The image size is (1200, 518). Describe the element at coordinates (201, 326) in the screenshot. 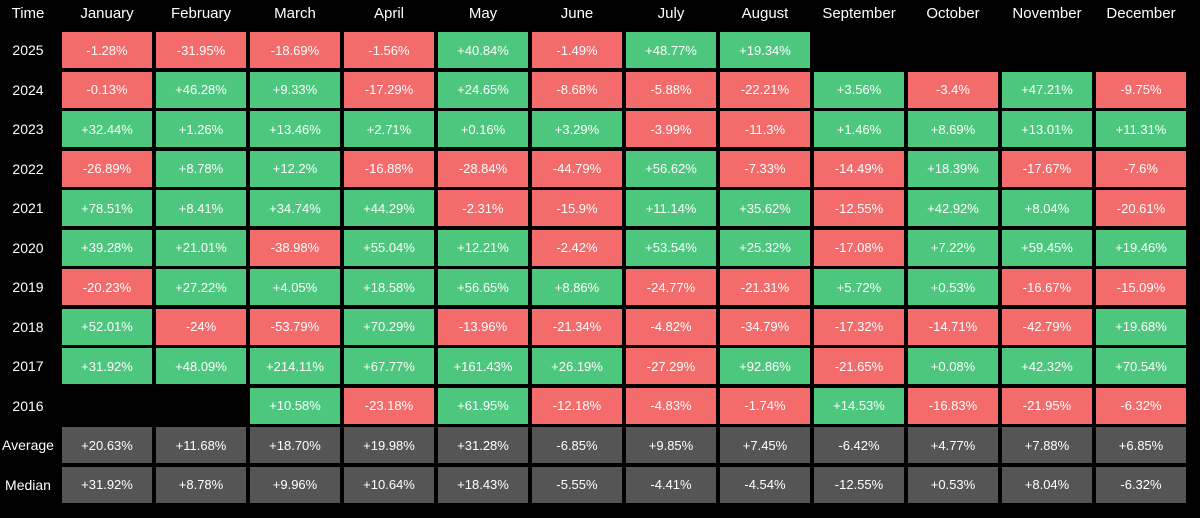

I see `return-cell: -24%` at that location.